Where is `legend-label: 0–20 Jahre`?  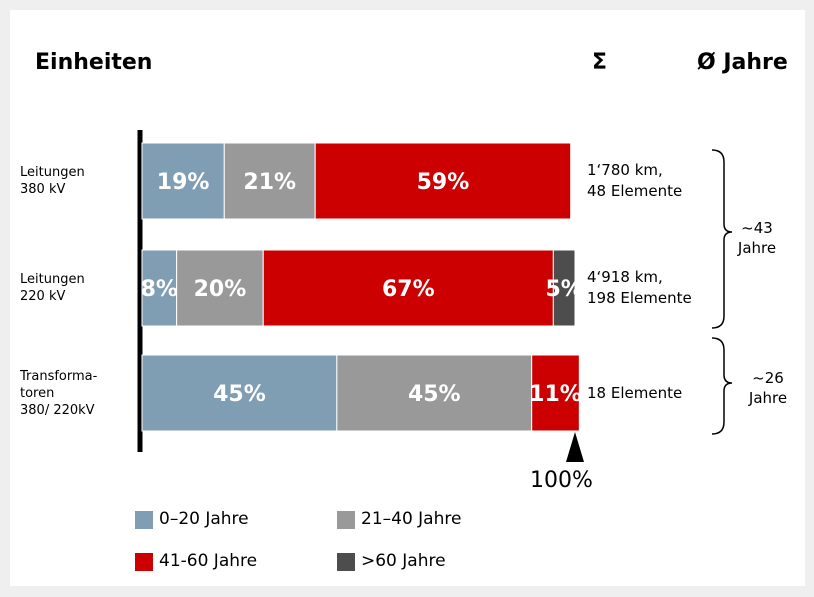
legend-label: 0–20 Jahre is located at coordinates (204, 519).